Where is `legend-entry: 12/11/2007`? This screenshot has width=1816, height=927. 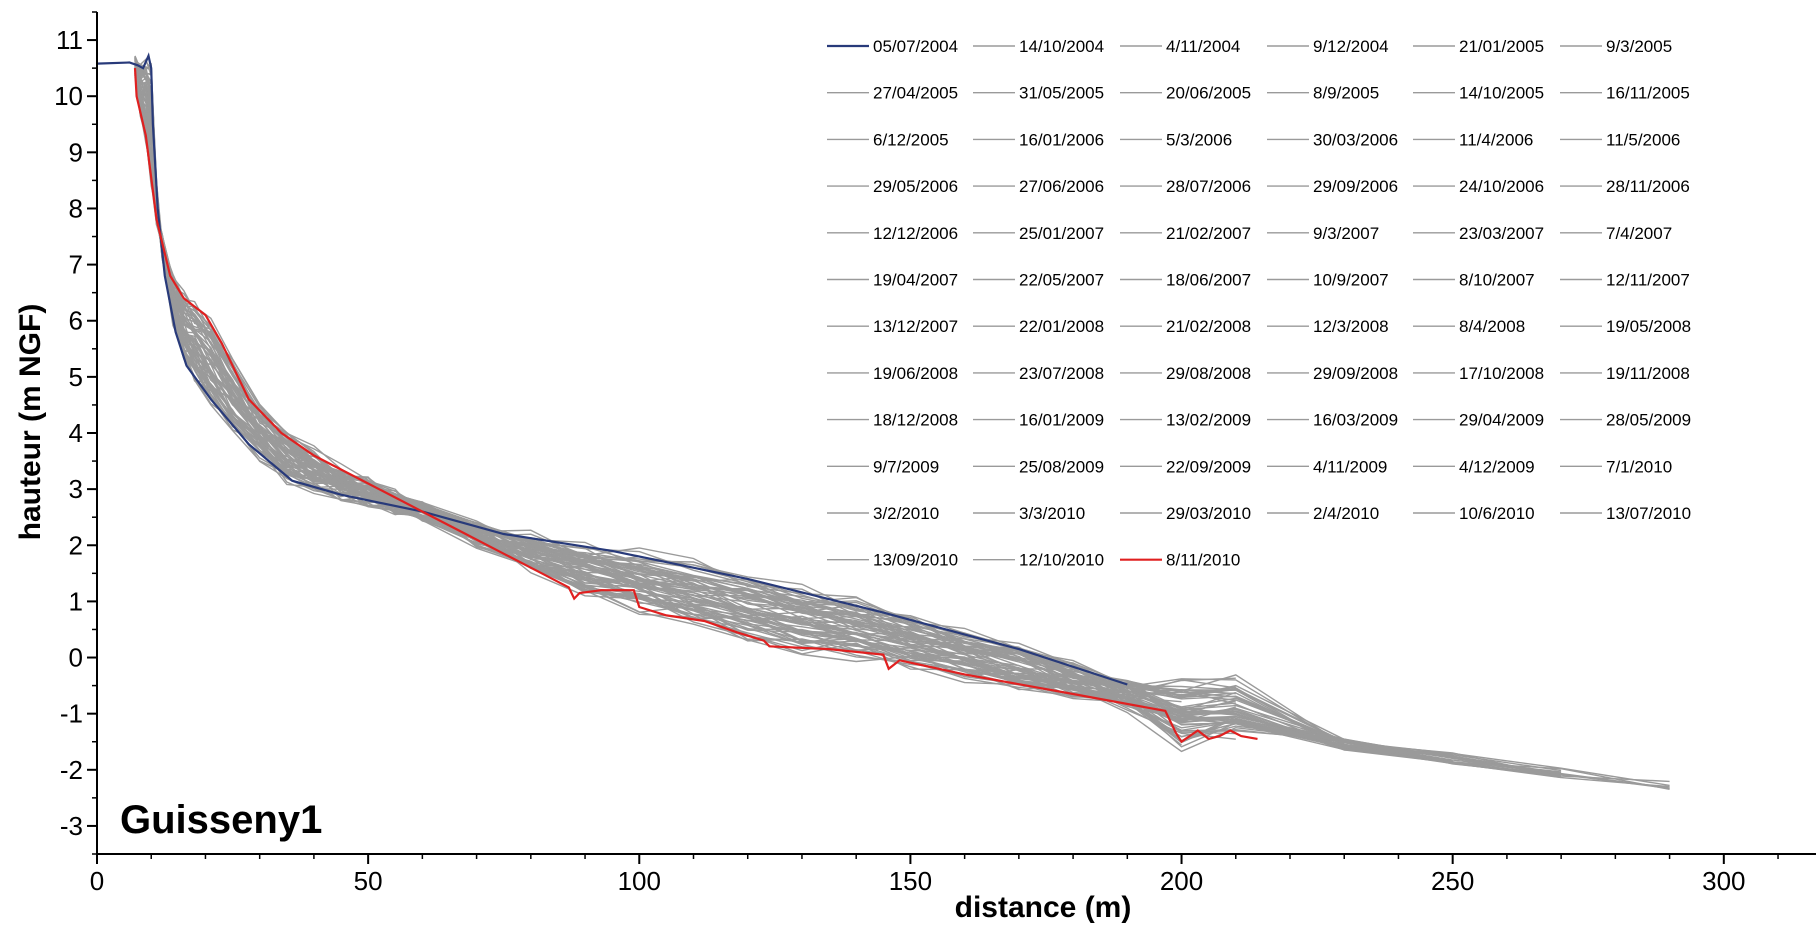
legend-entry: 12/11/2007 is located at coordinates (1648, 280).